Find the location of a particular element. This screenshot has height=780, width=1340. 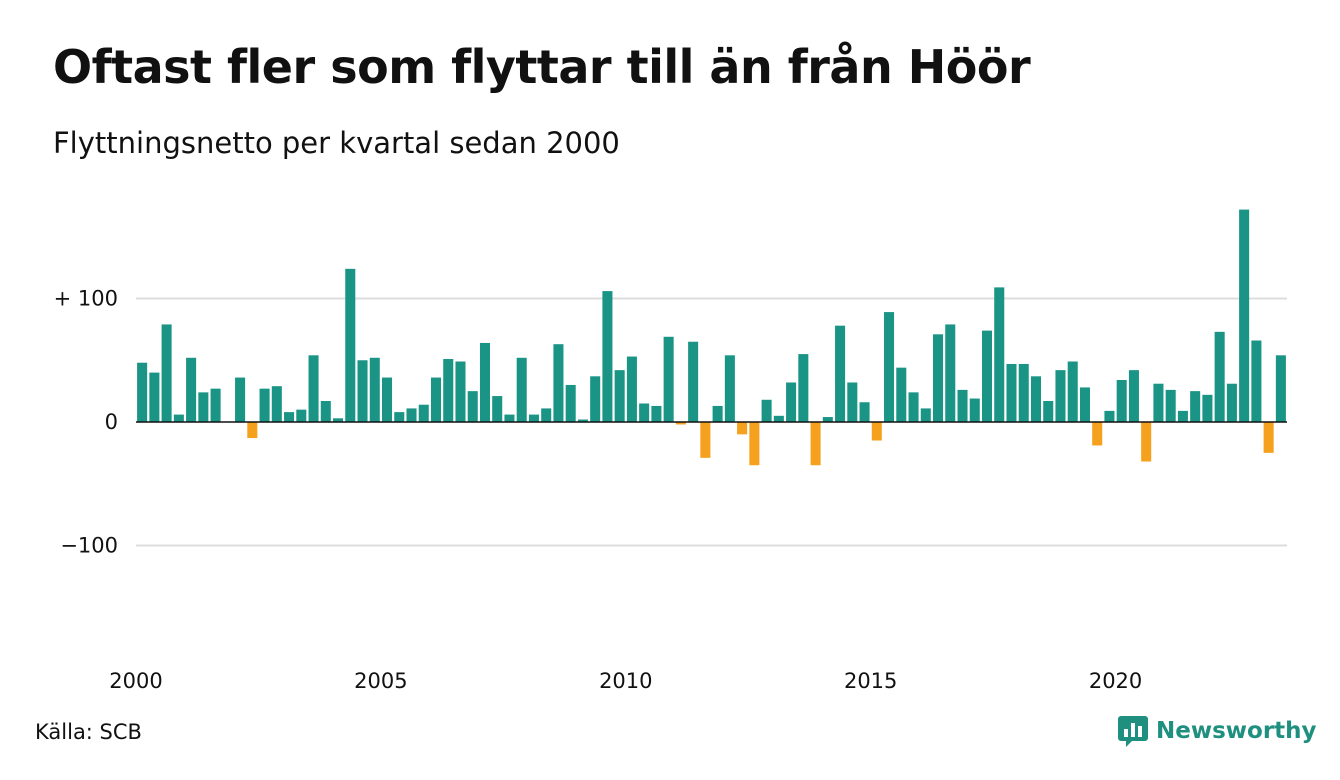

x-tick-label: 2000 is located at coordinates (135, 681).